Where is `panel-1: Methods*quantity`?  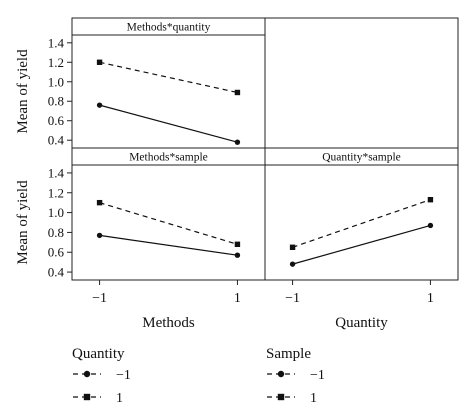 panel-1: Methods*quantity is located at coordinates (168, 83).